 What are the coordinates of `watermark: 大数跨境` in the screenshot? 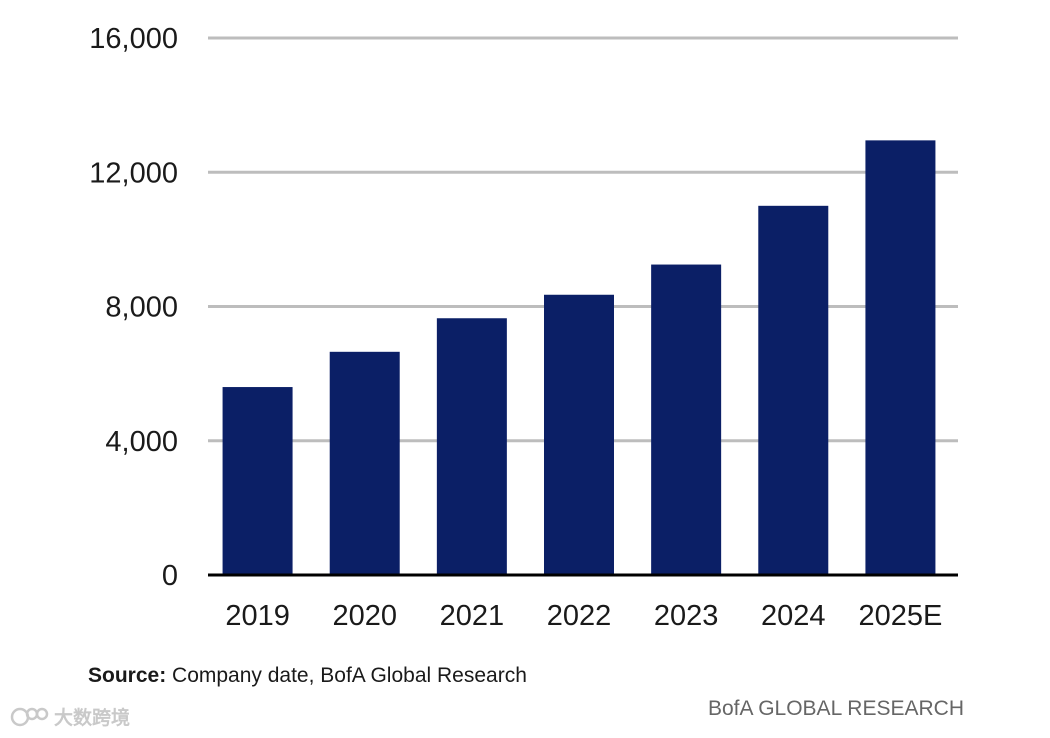 It's located at (70, 716).